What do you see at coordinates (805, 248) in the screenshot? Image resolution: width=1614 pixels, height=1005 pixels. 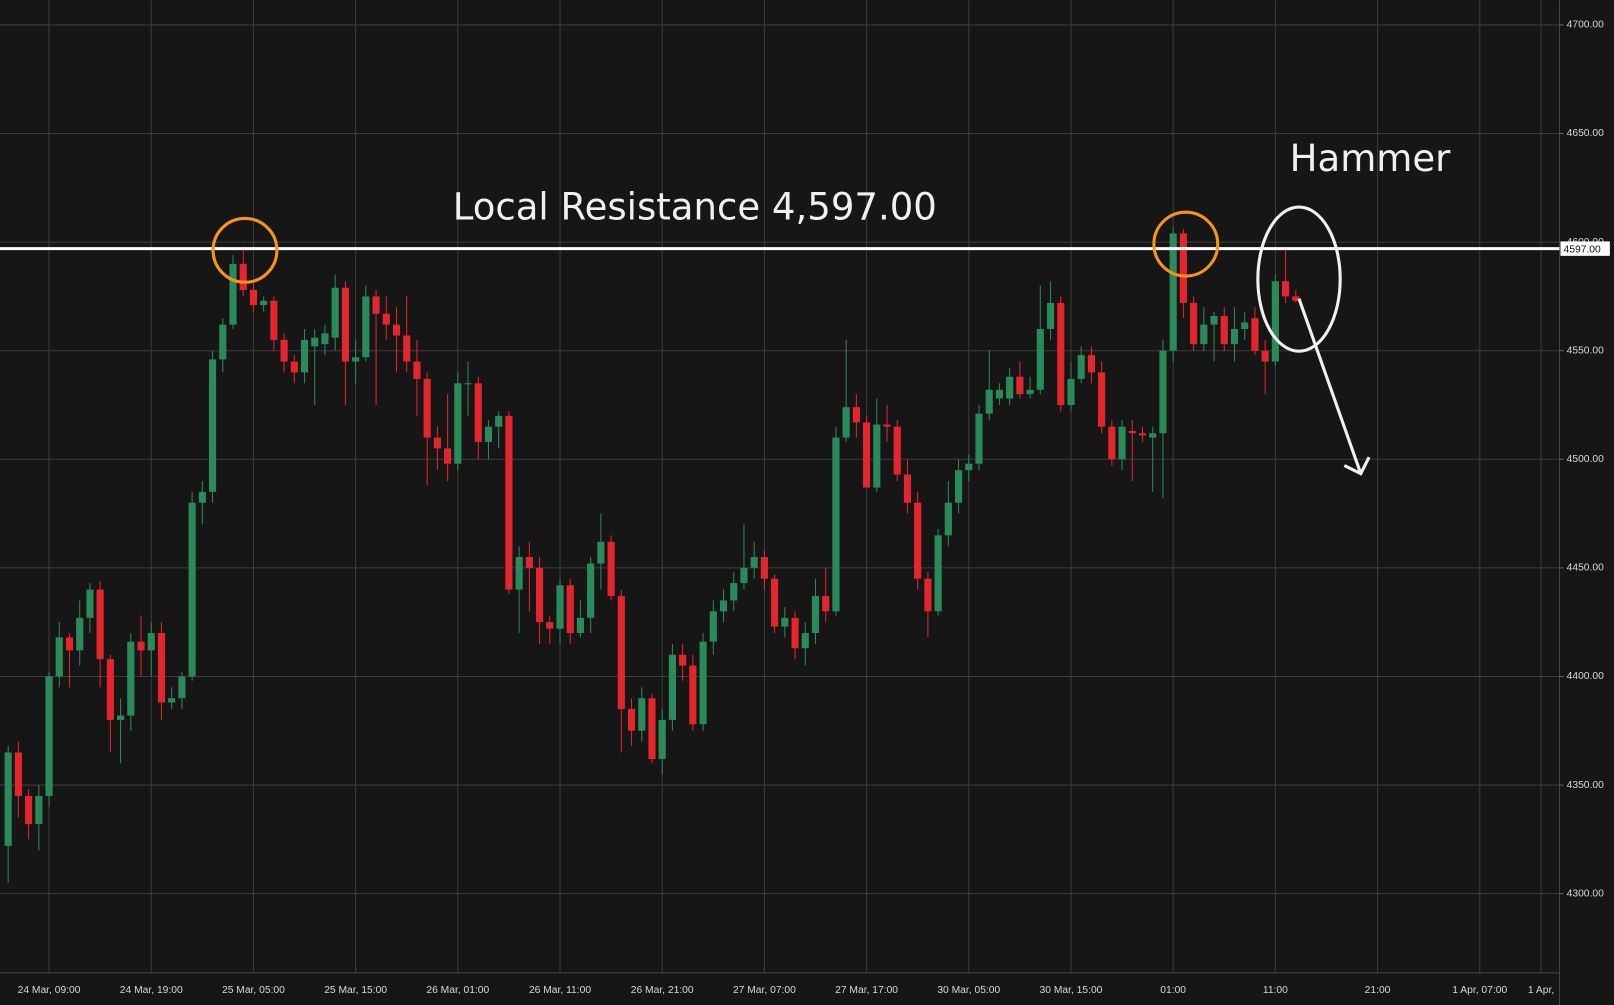 I see `overlay: 4597.00` at bounding box center [805, 248].